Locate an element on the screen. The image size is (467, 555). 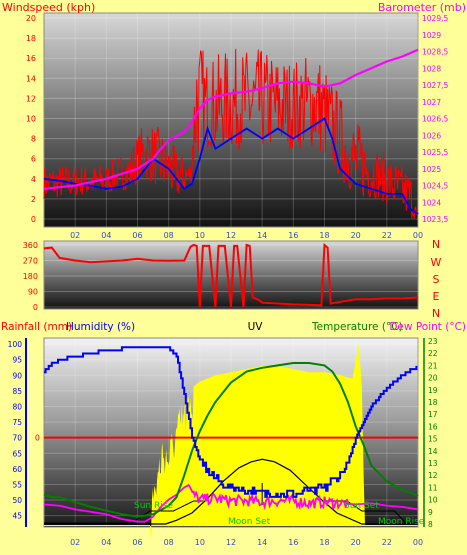
temperature-tick-label: 10 is located at coordinates (433, 500).